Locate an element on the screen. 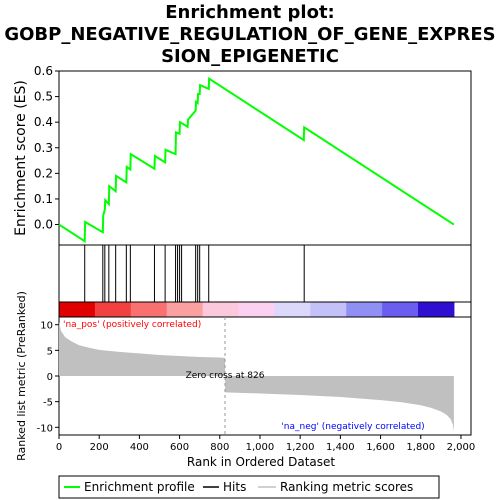 The width and height of the screenshot is (500, 500). es-y-tick-label: 0.4 is located at coordinates (43, 122).